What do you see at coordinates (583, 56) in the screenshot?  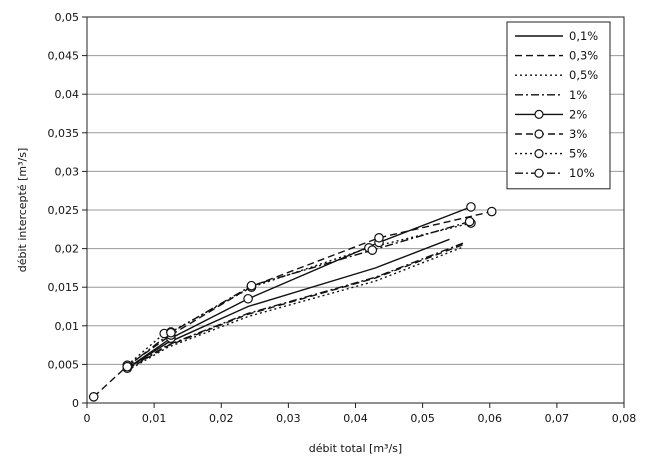 I see `legend-label: 0,3%` at bounding box center [583, 56].